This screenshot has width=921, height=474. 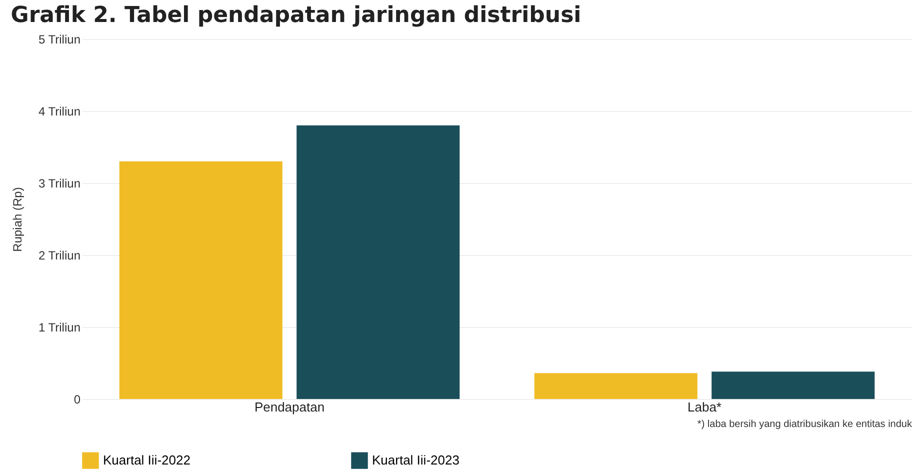 I want to click on x-tick-label: Pendapatan, so click(x=289, y=407).